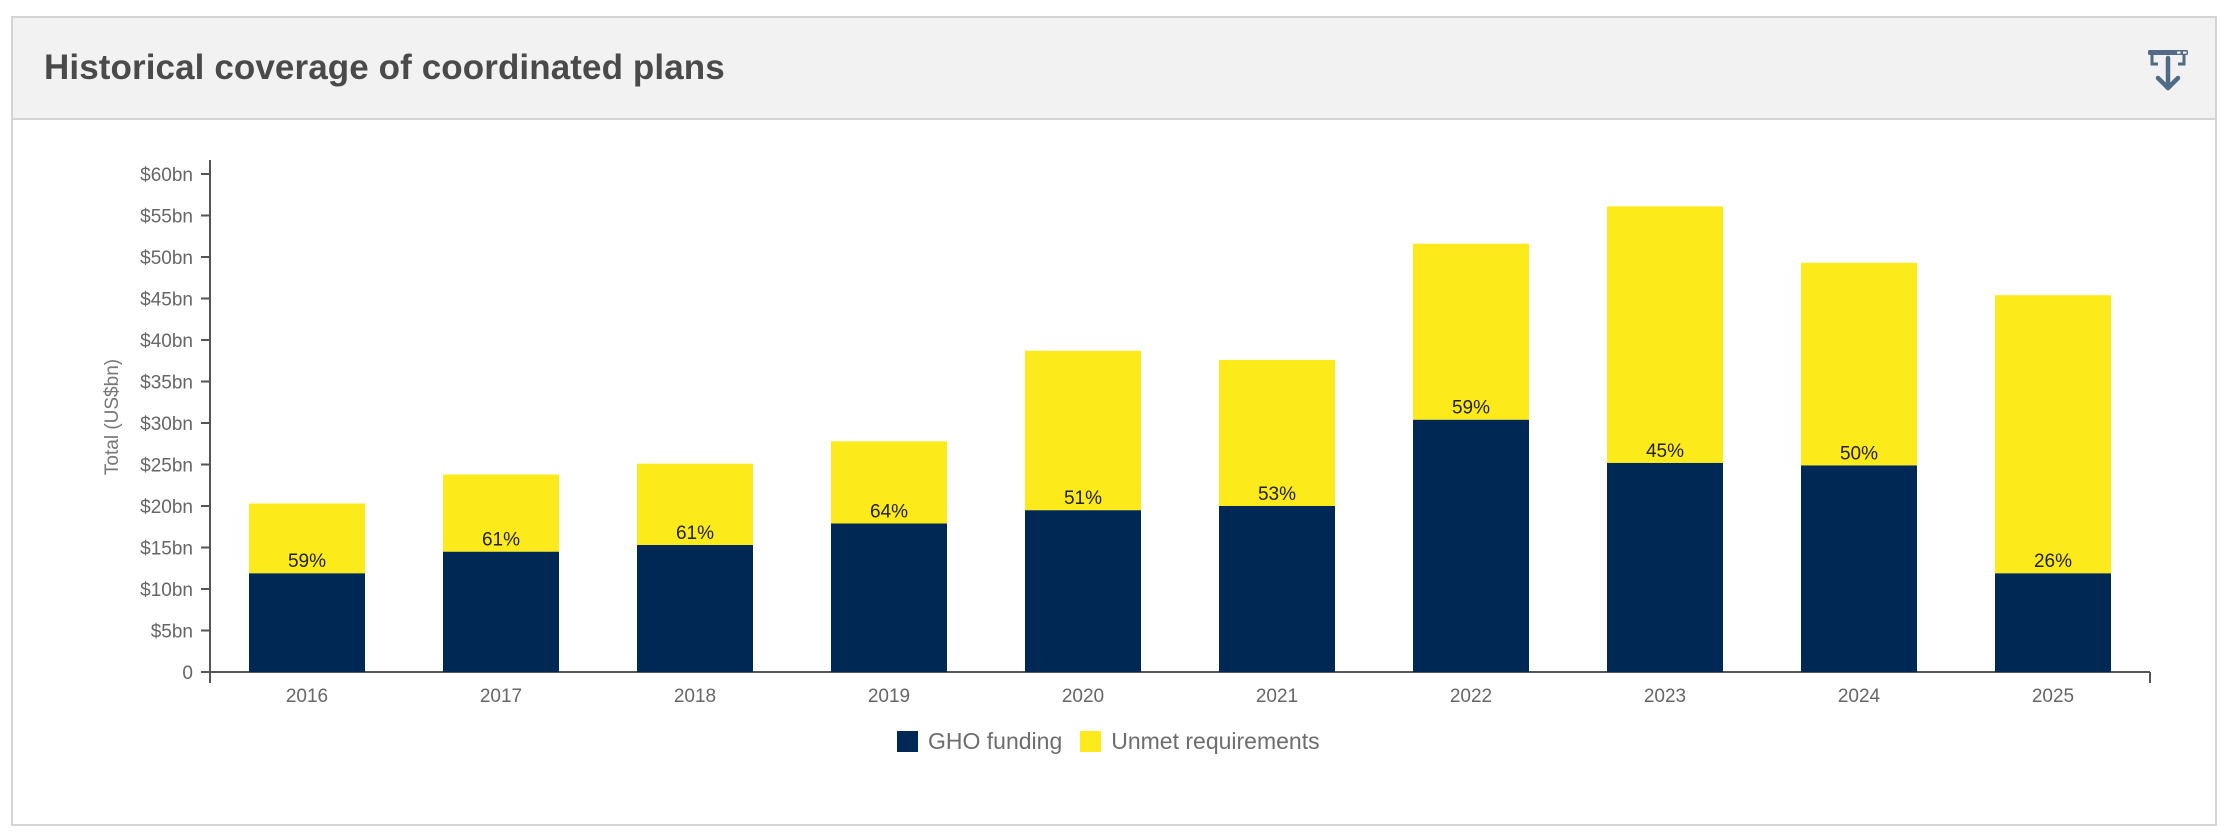  Describe the element at coordinates (2053, 696) in the screenshot. I see `x-tick-label: 2025` at that location.